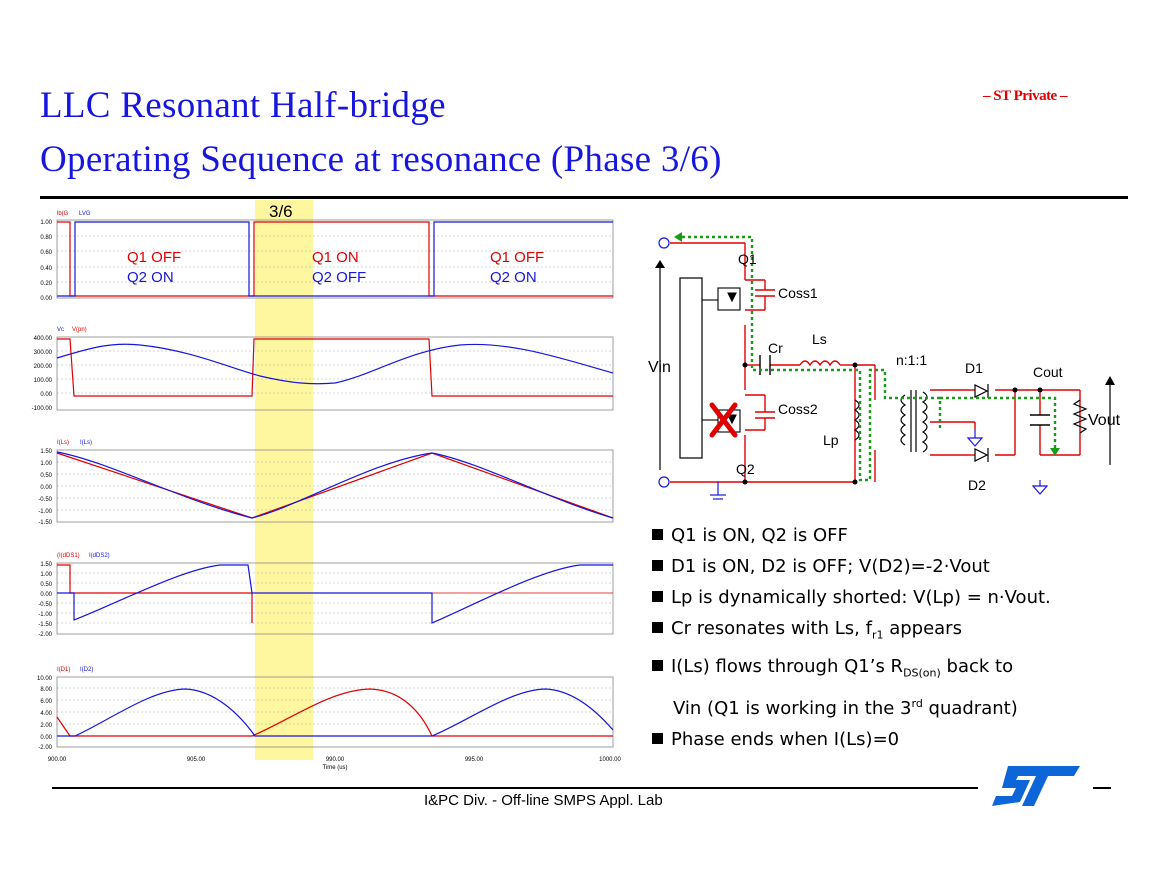  What do you see at coordinates (46, 464) in the screenshot?
I see `p3-tick-1: 1.00` at bounding box center [46, 464].